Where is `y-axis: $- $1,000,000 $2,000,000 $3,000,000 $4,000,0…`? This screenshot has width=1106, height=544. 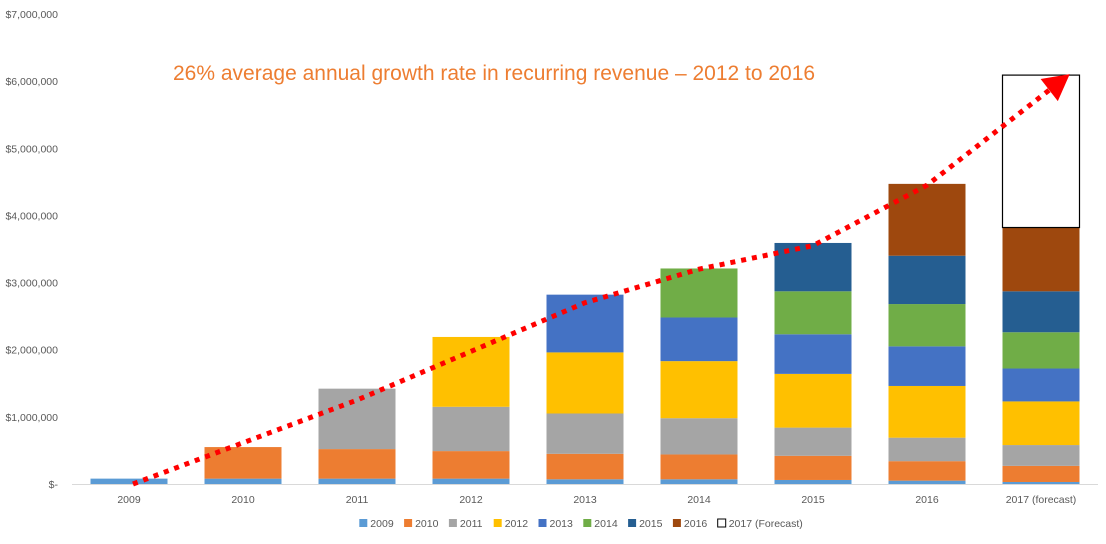 y-axis: $- $1,000,000 $2,000,000 $3,000,000 $4,000,0… is located at coordinates (31, 250).